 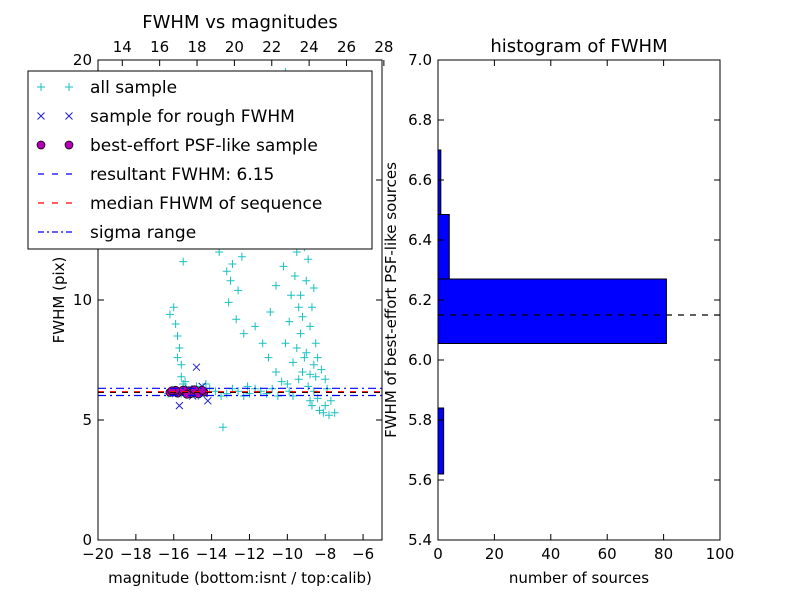 What do you see at coordinates (420, 420) in the screenshot?
I see `y-tick-label: 5.8` at bounding box center [420, 420].